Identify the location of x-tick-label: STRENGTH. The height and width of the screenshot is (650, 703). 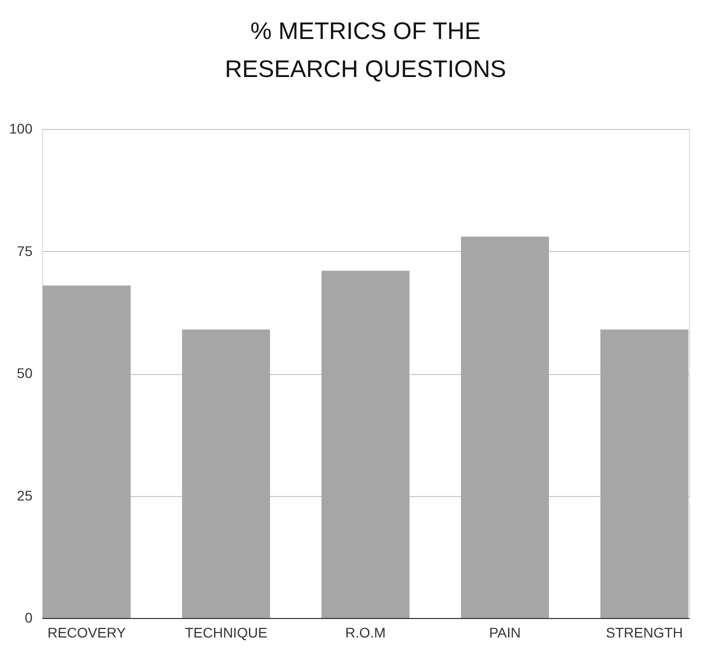
(644, 632).